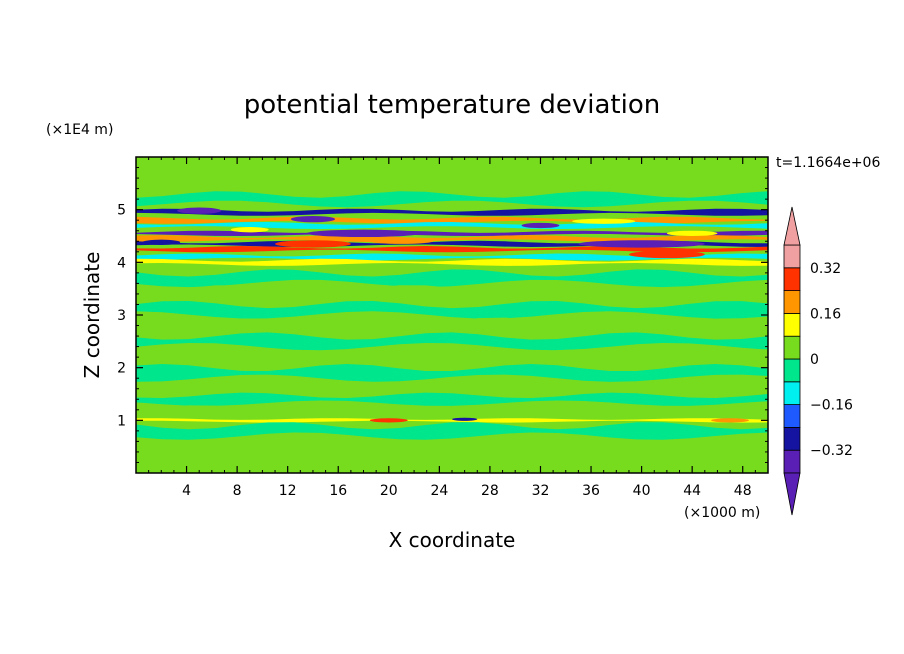 Image resolution: width=904 pixels, height=654 pixels. Describe the element at coordinates (92, 315) in the screenshot. I see `y-axis-label: Z coordinate` at that location.